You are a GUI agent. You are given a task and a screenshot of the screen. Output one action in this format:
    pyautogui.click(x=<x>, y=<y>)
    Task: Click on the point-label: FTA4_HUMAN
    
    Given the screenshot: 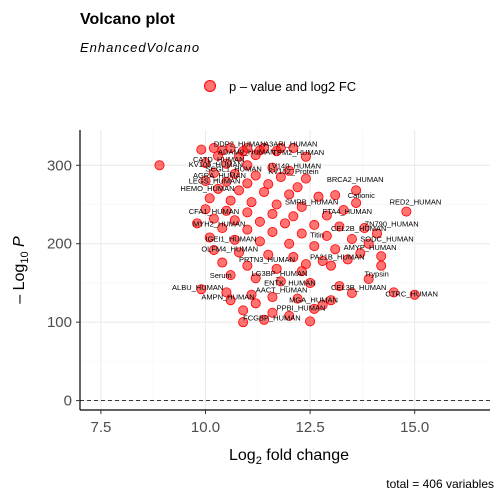 What is the action you would take?
    pyautogui.click(x=347, y=211)
    